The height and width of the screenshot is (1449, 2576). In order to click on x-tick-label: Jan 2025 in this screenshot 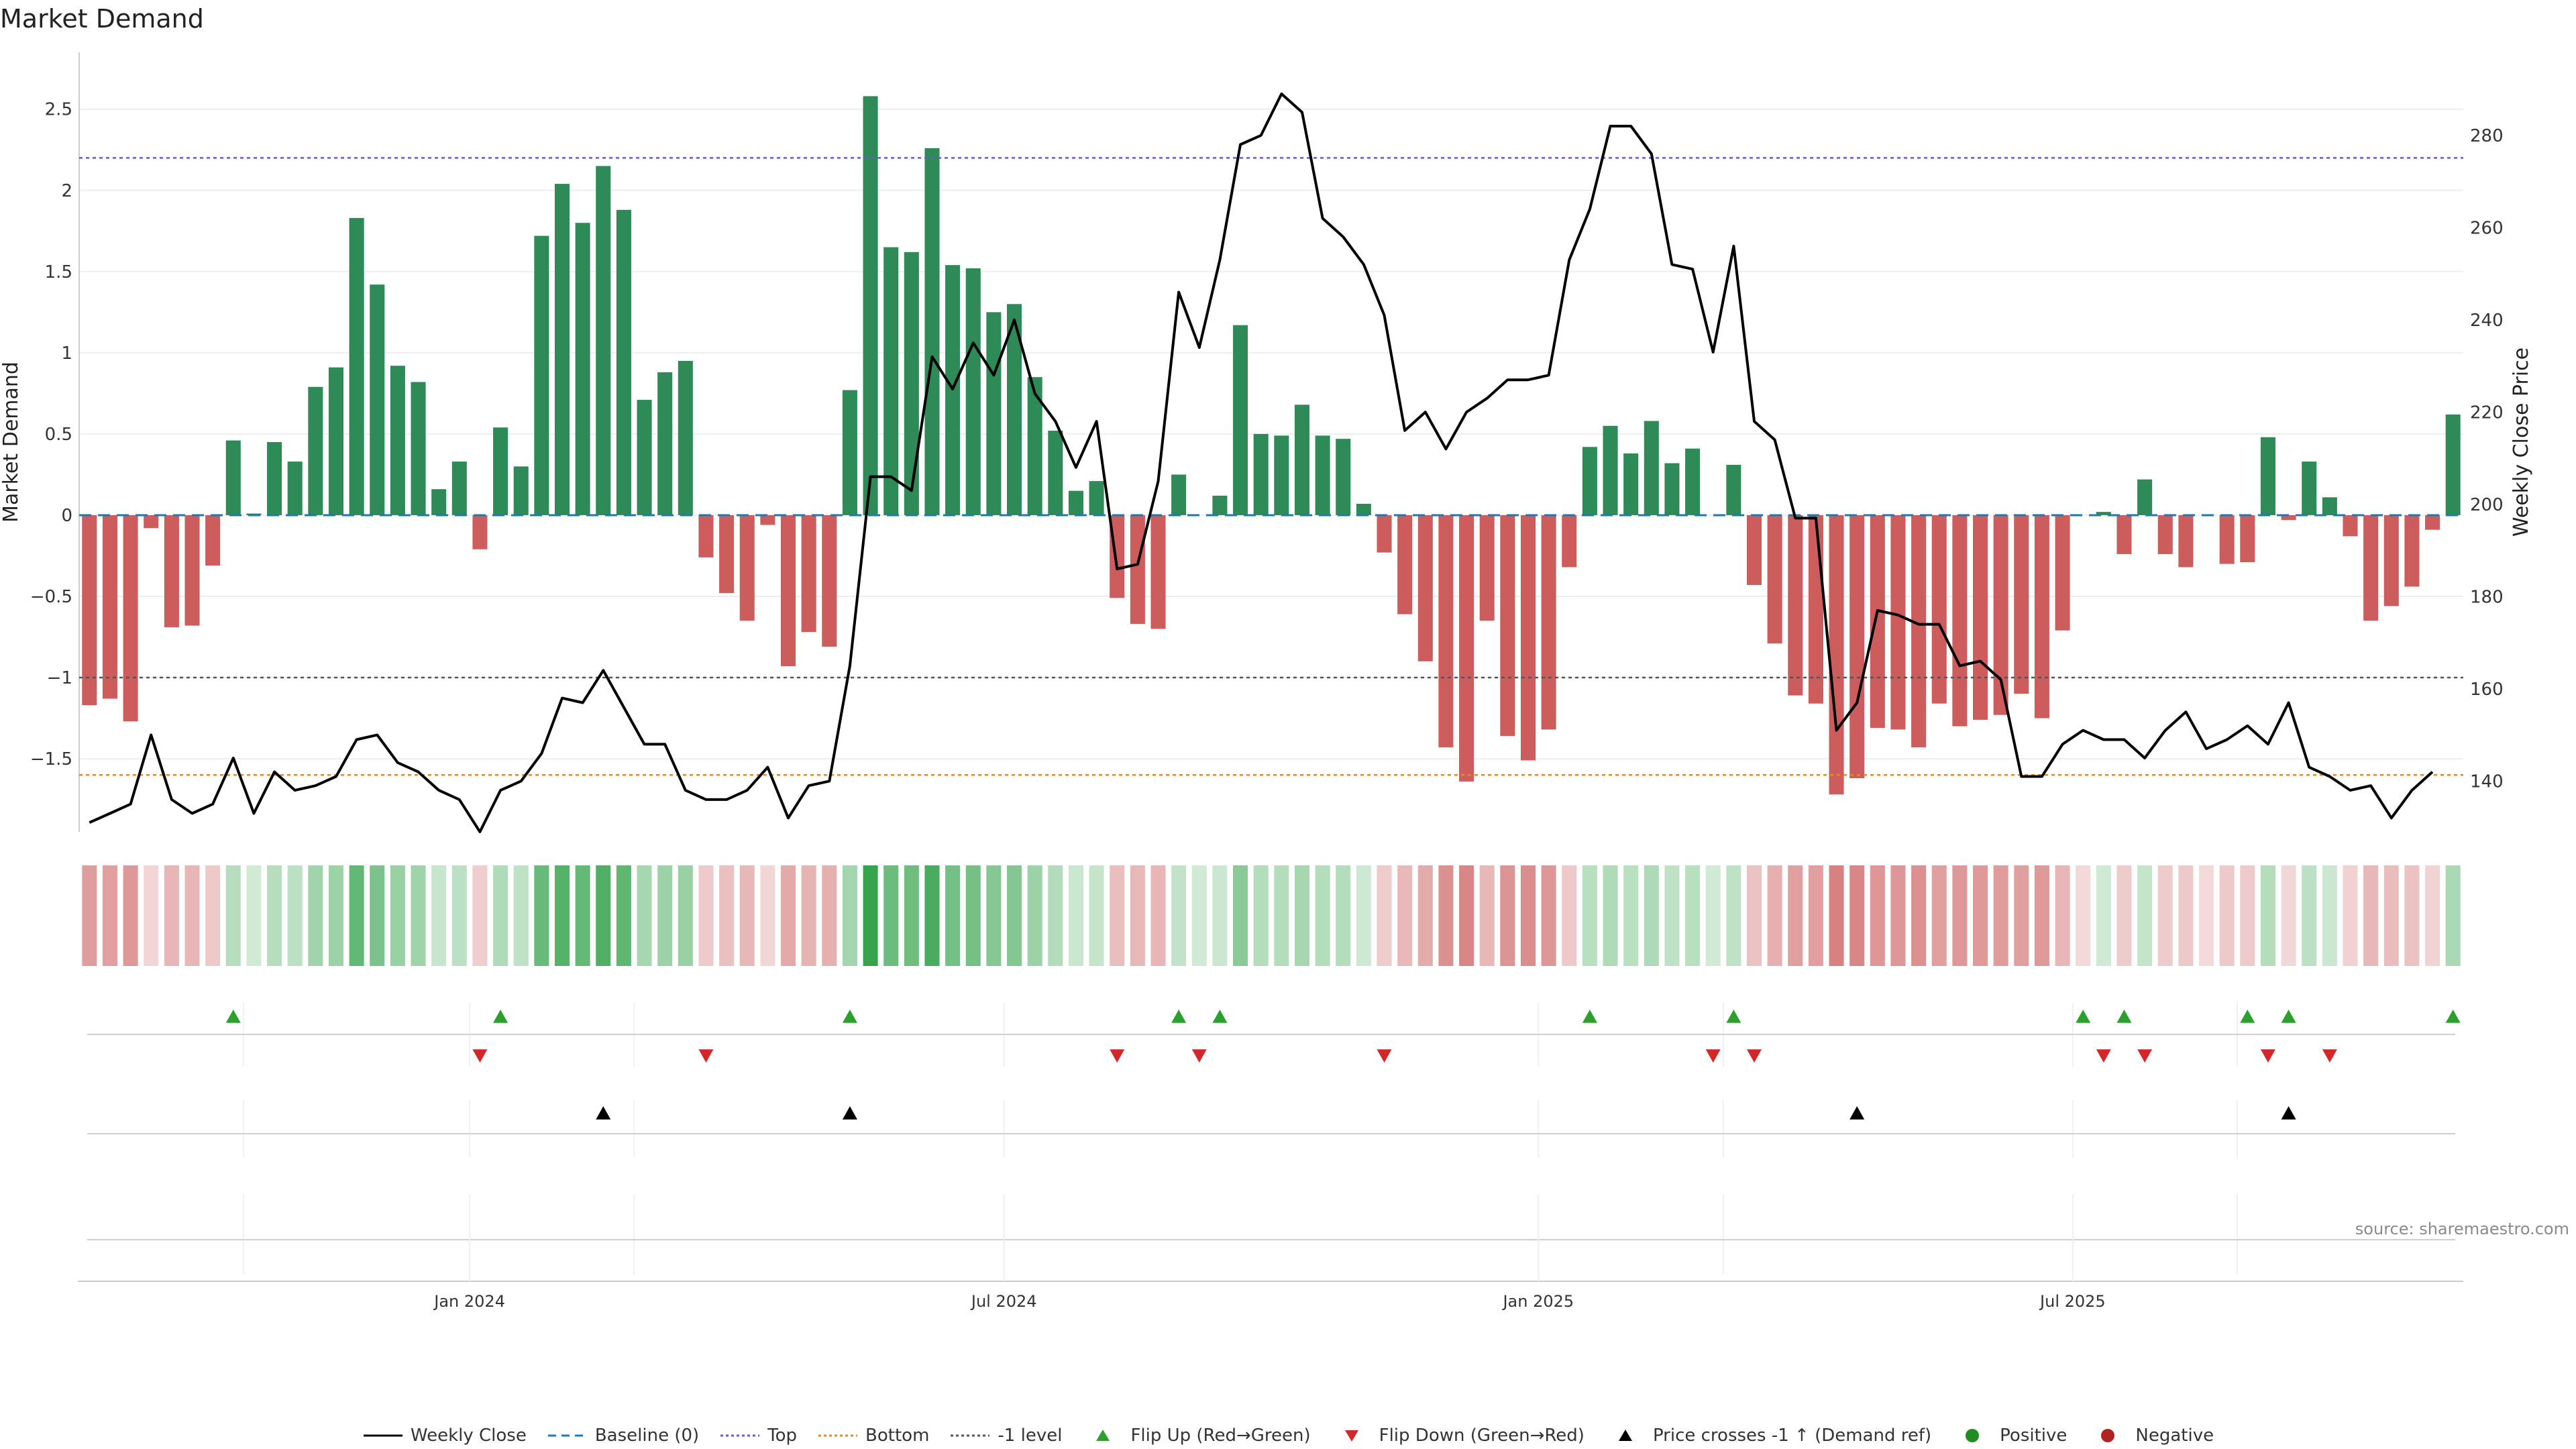, I will do `click(1537, 1301)`.